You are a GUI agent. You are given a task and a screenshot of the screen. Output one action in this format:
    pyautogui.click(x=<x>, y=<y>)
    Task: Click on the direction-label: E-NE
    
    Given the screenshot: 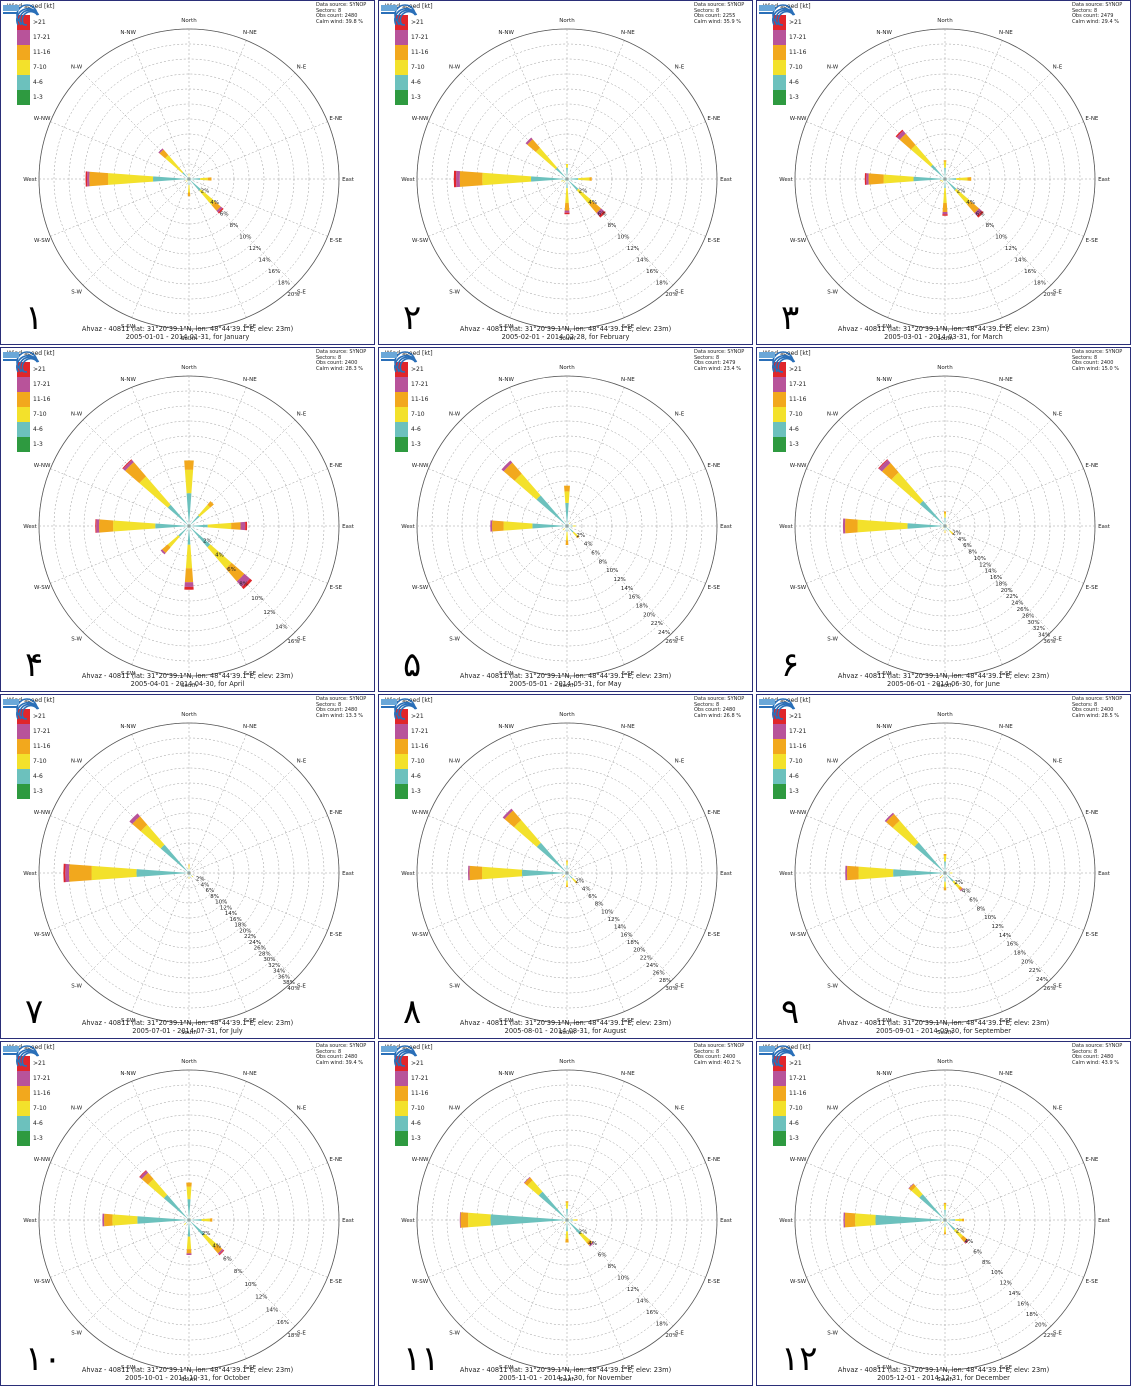 What is the action you would take?
    pyautogui.click(x=714, y=119)
    